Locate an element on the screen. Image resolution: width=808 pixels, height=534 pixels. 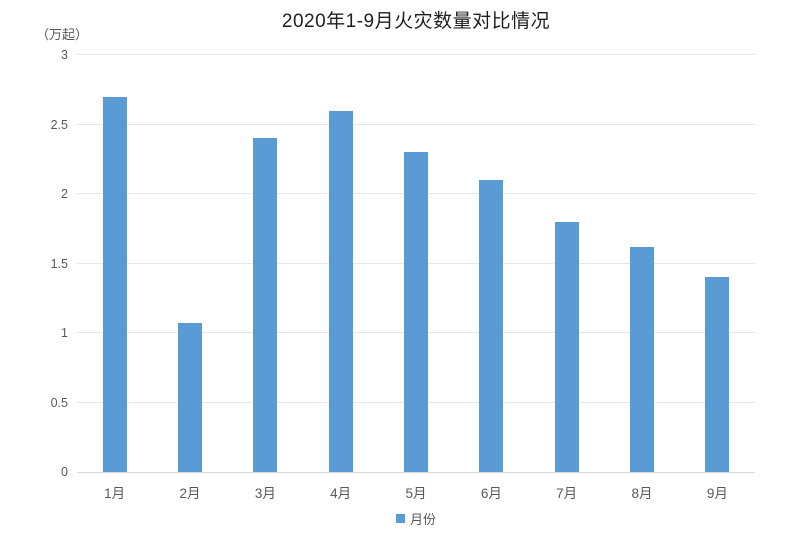
x-tick-label: 4月 is located at coordinates (341, 493).